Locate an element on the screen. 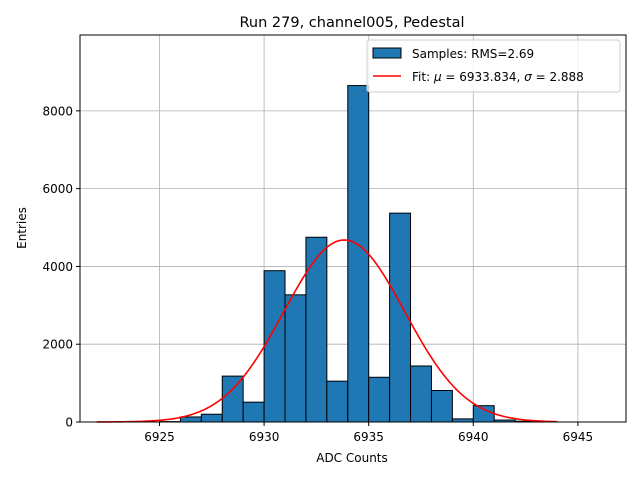 The image size is (640, 480). legend-sigma-symbol: σ is located at coordinates (528, 77).